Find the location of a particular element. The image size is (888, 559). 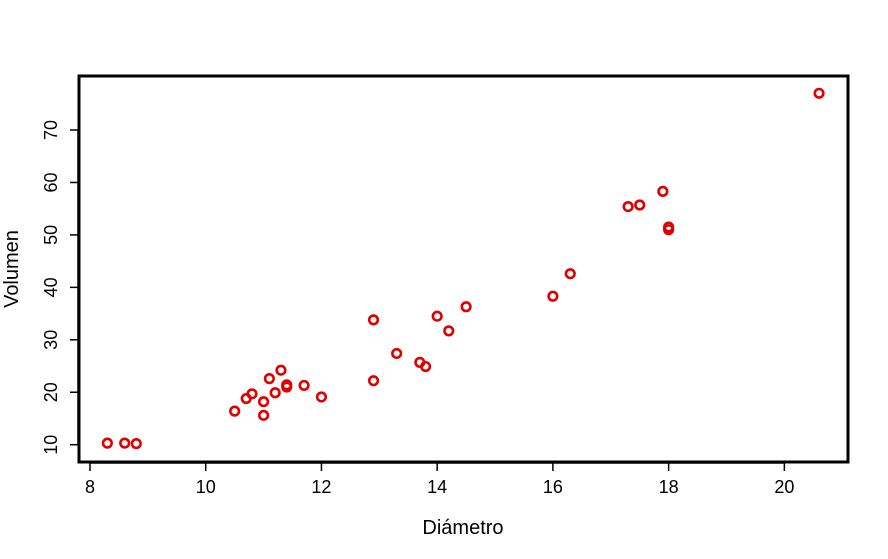

x-tick-label: 18 is located at coordinates (669, 487).